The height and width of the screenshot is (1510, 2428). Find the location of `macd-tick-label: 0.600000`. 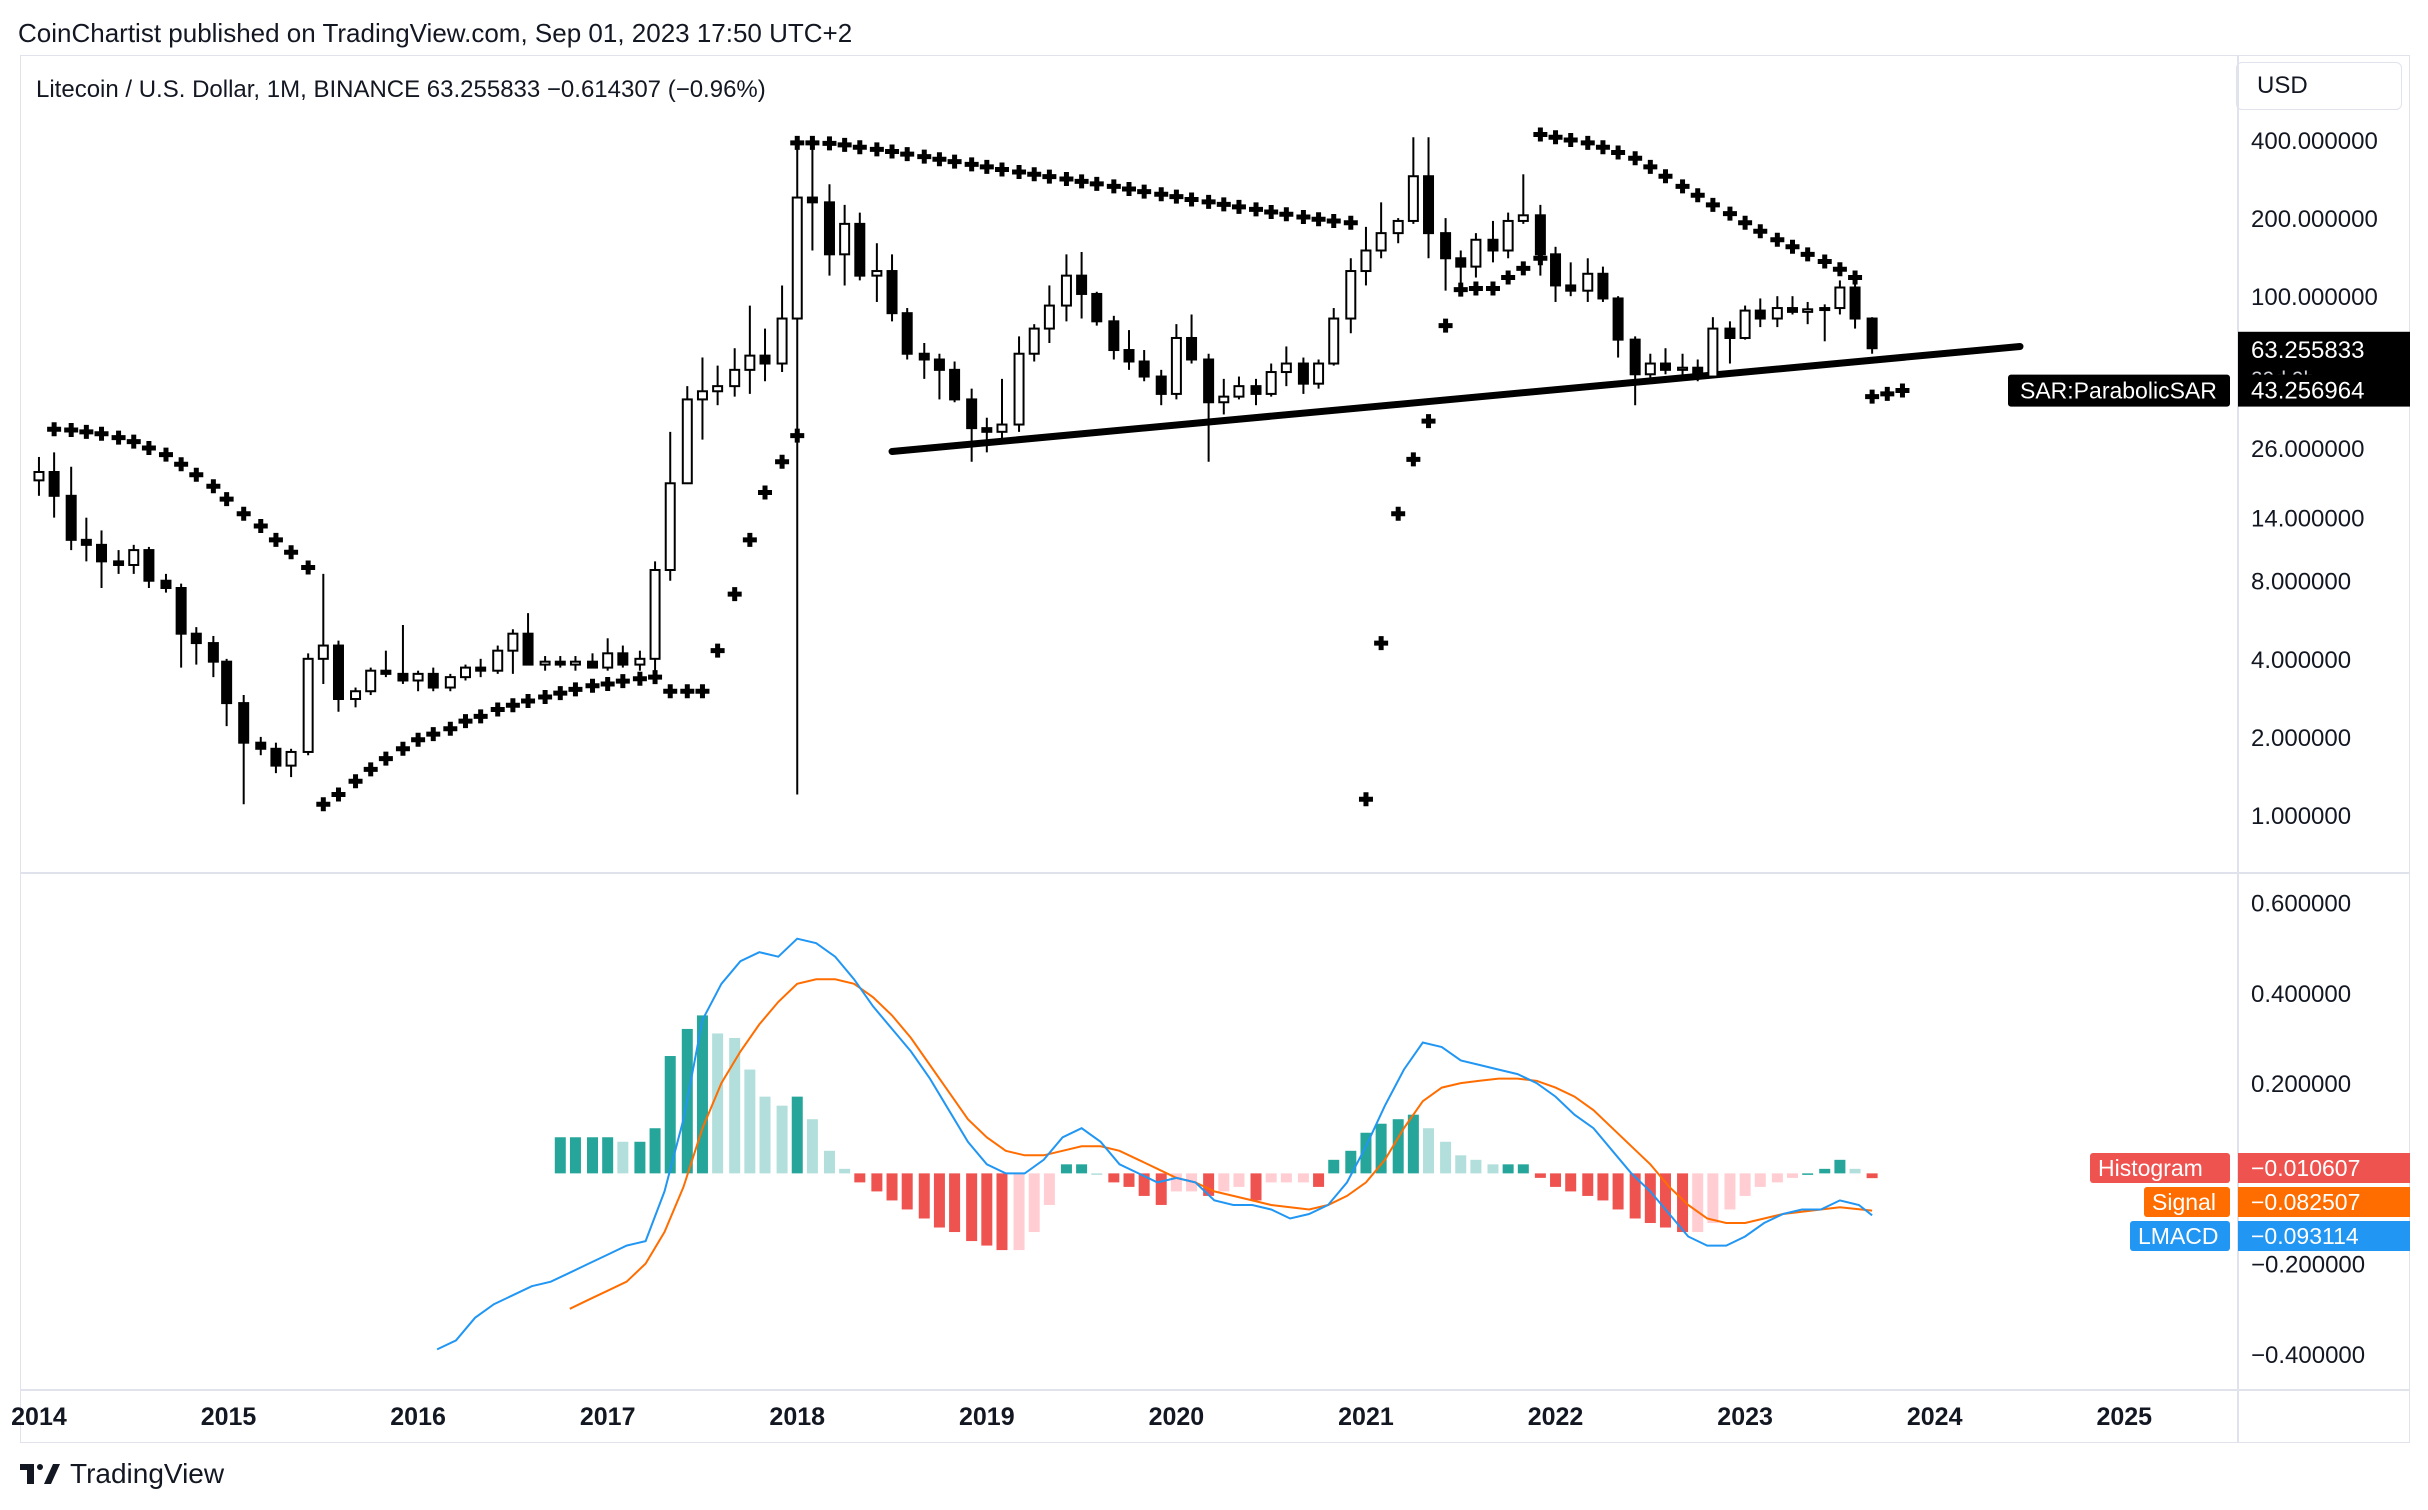

macd-tick-label: 0.600000 is located at coordinates (2301, 904).